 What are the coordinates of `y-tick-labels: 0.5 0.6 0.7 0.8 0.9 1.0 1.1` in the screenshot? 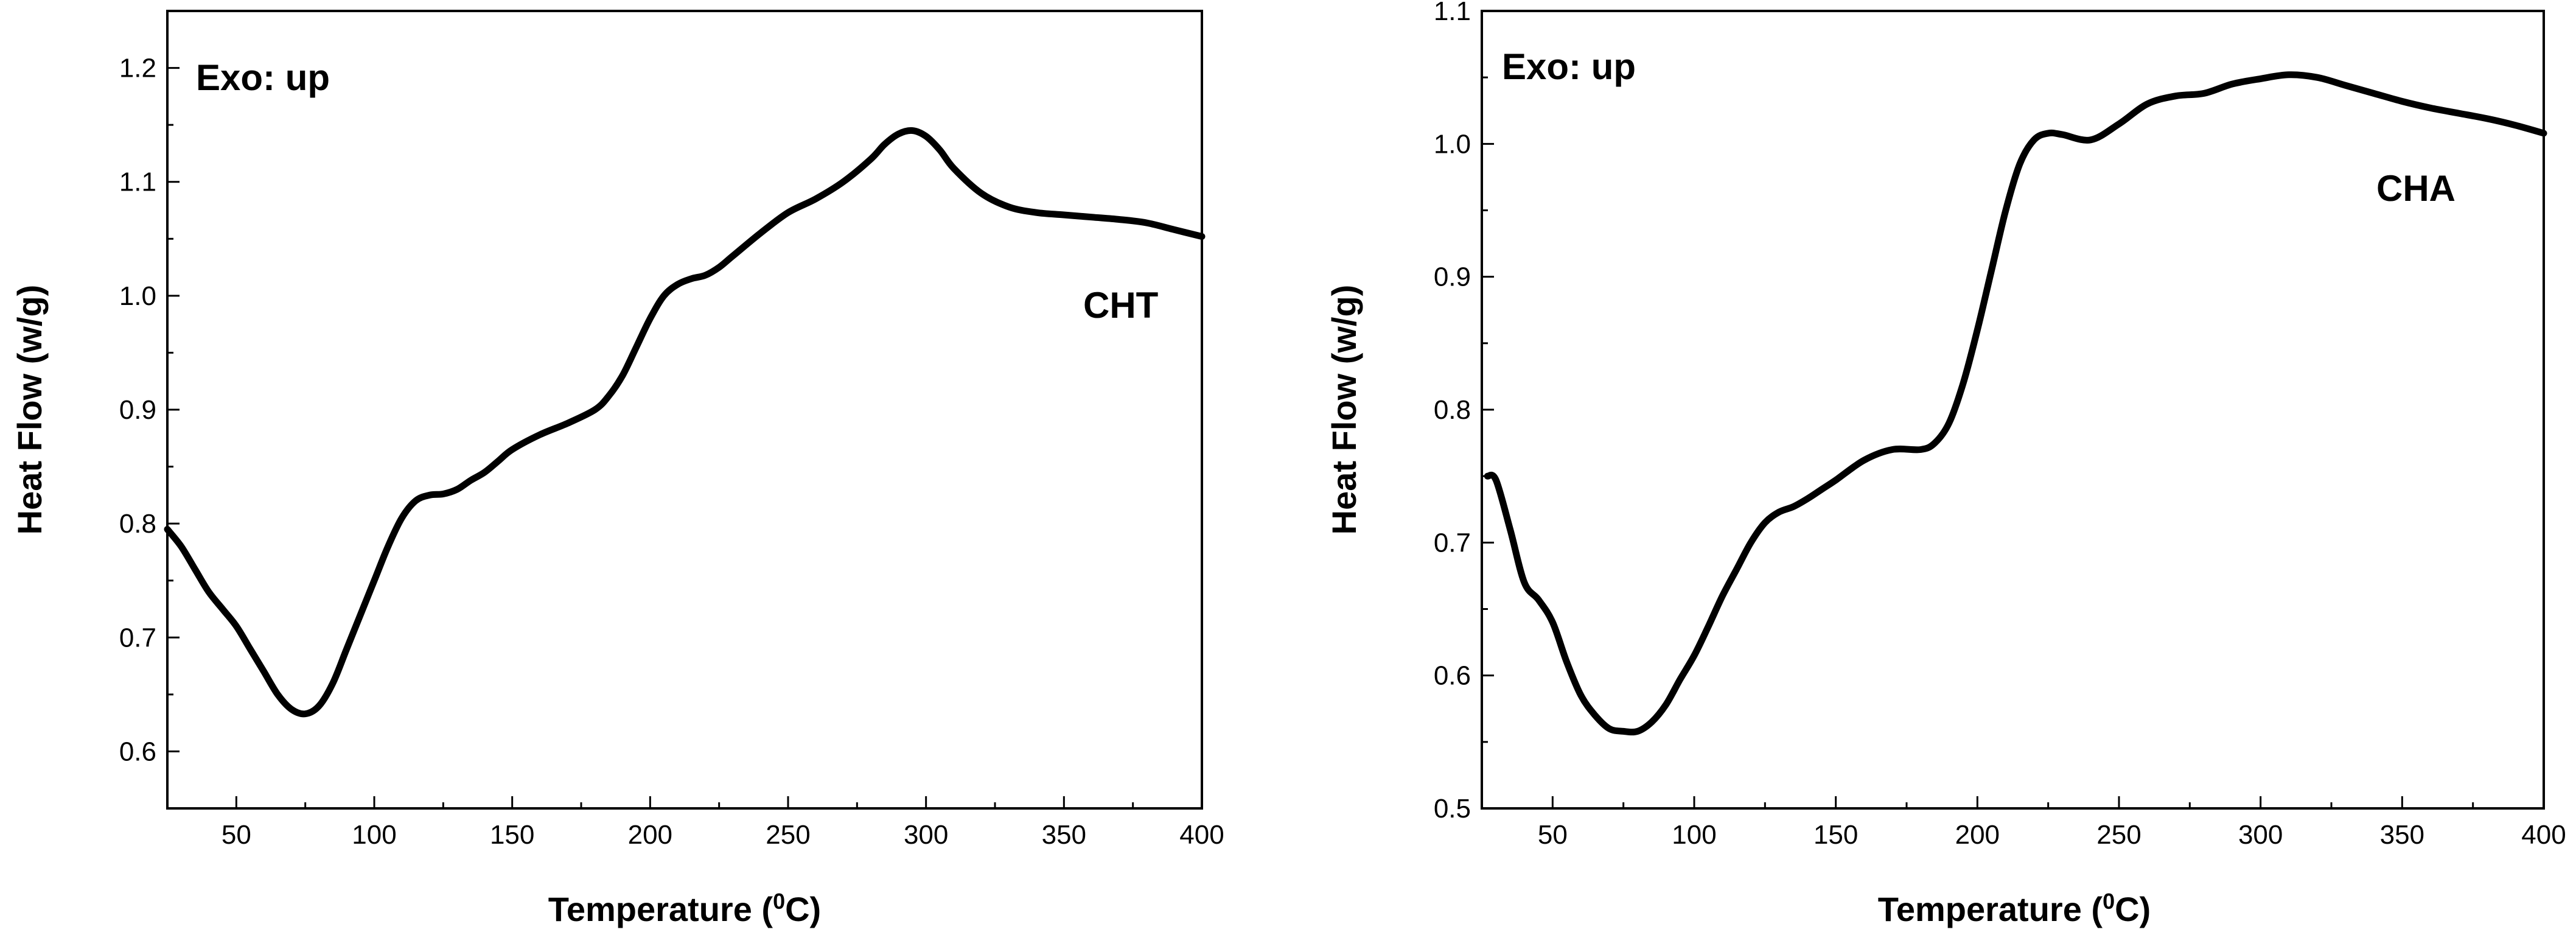 It's located at (1452, 412).